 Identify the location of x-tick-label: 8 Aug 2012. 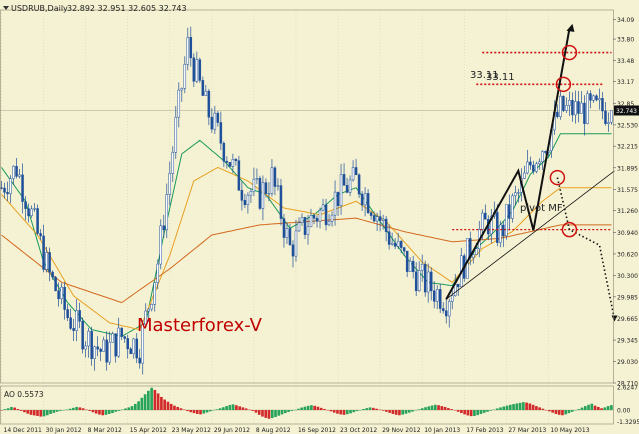
(273, 430).